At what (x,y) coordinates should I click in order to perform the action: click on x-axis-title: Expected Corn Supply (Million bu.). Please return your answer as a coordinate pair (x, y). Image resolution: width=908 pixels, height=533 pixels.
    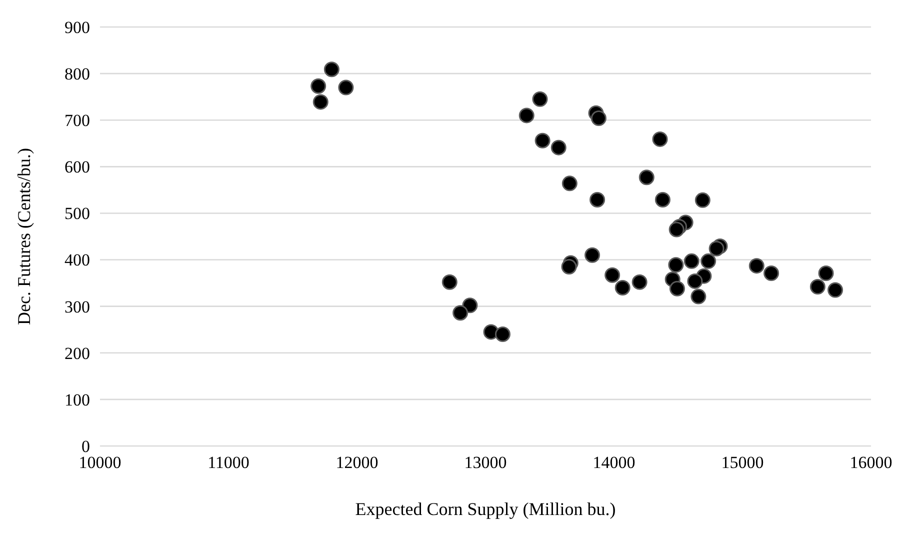
    Looking at the image, I should click on (485, 509).